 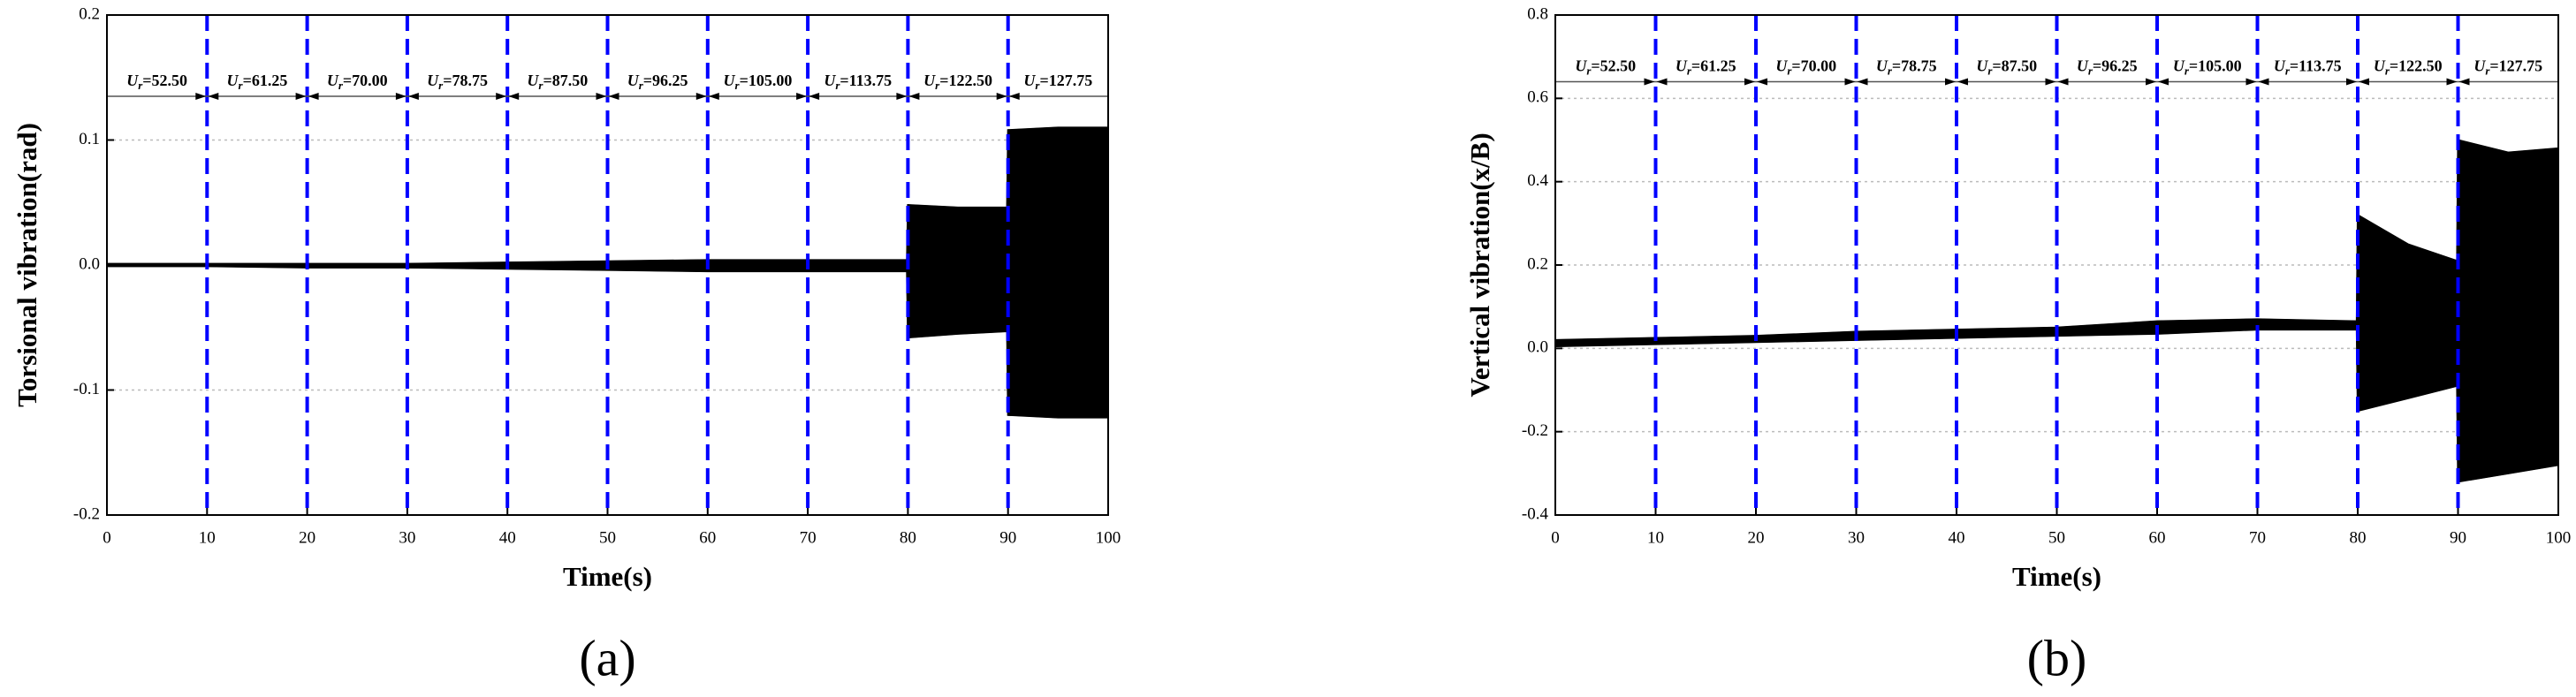 What do you see at coordinates (1537, 14) in the screenshot?
I see `y-tick-label: 0.8` at bounding box center [1537, 14].